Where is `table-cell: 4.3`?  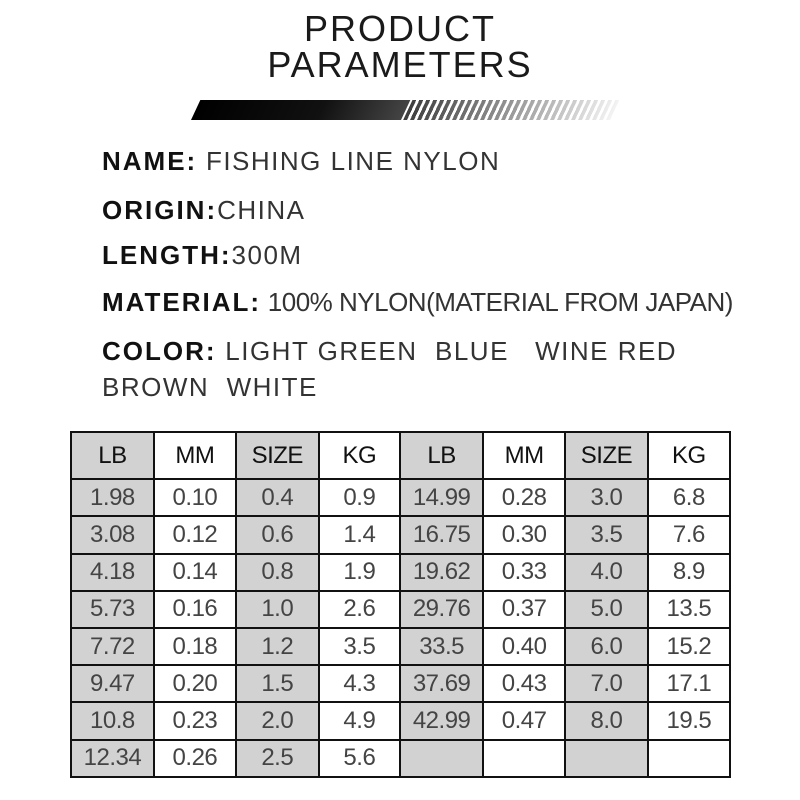 table-cell: 4.3 is located at coordinates (359, 684).